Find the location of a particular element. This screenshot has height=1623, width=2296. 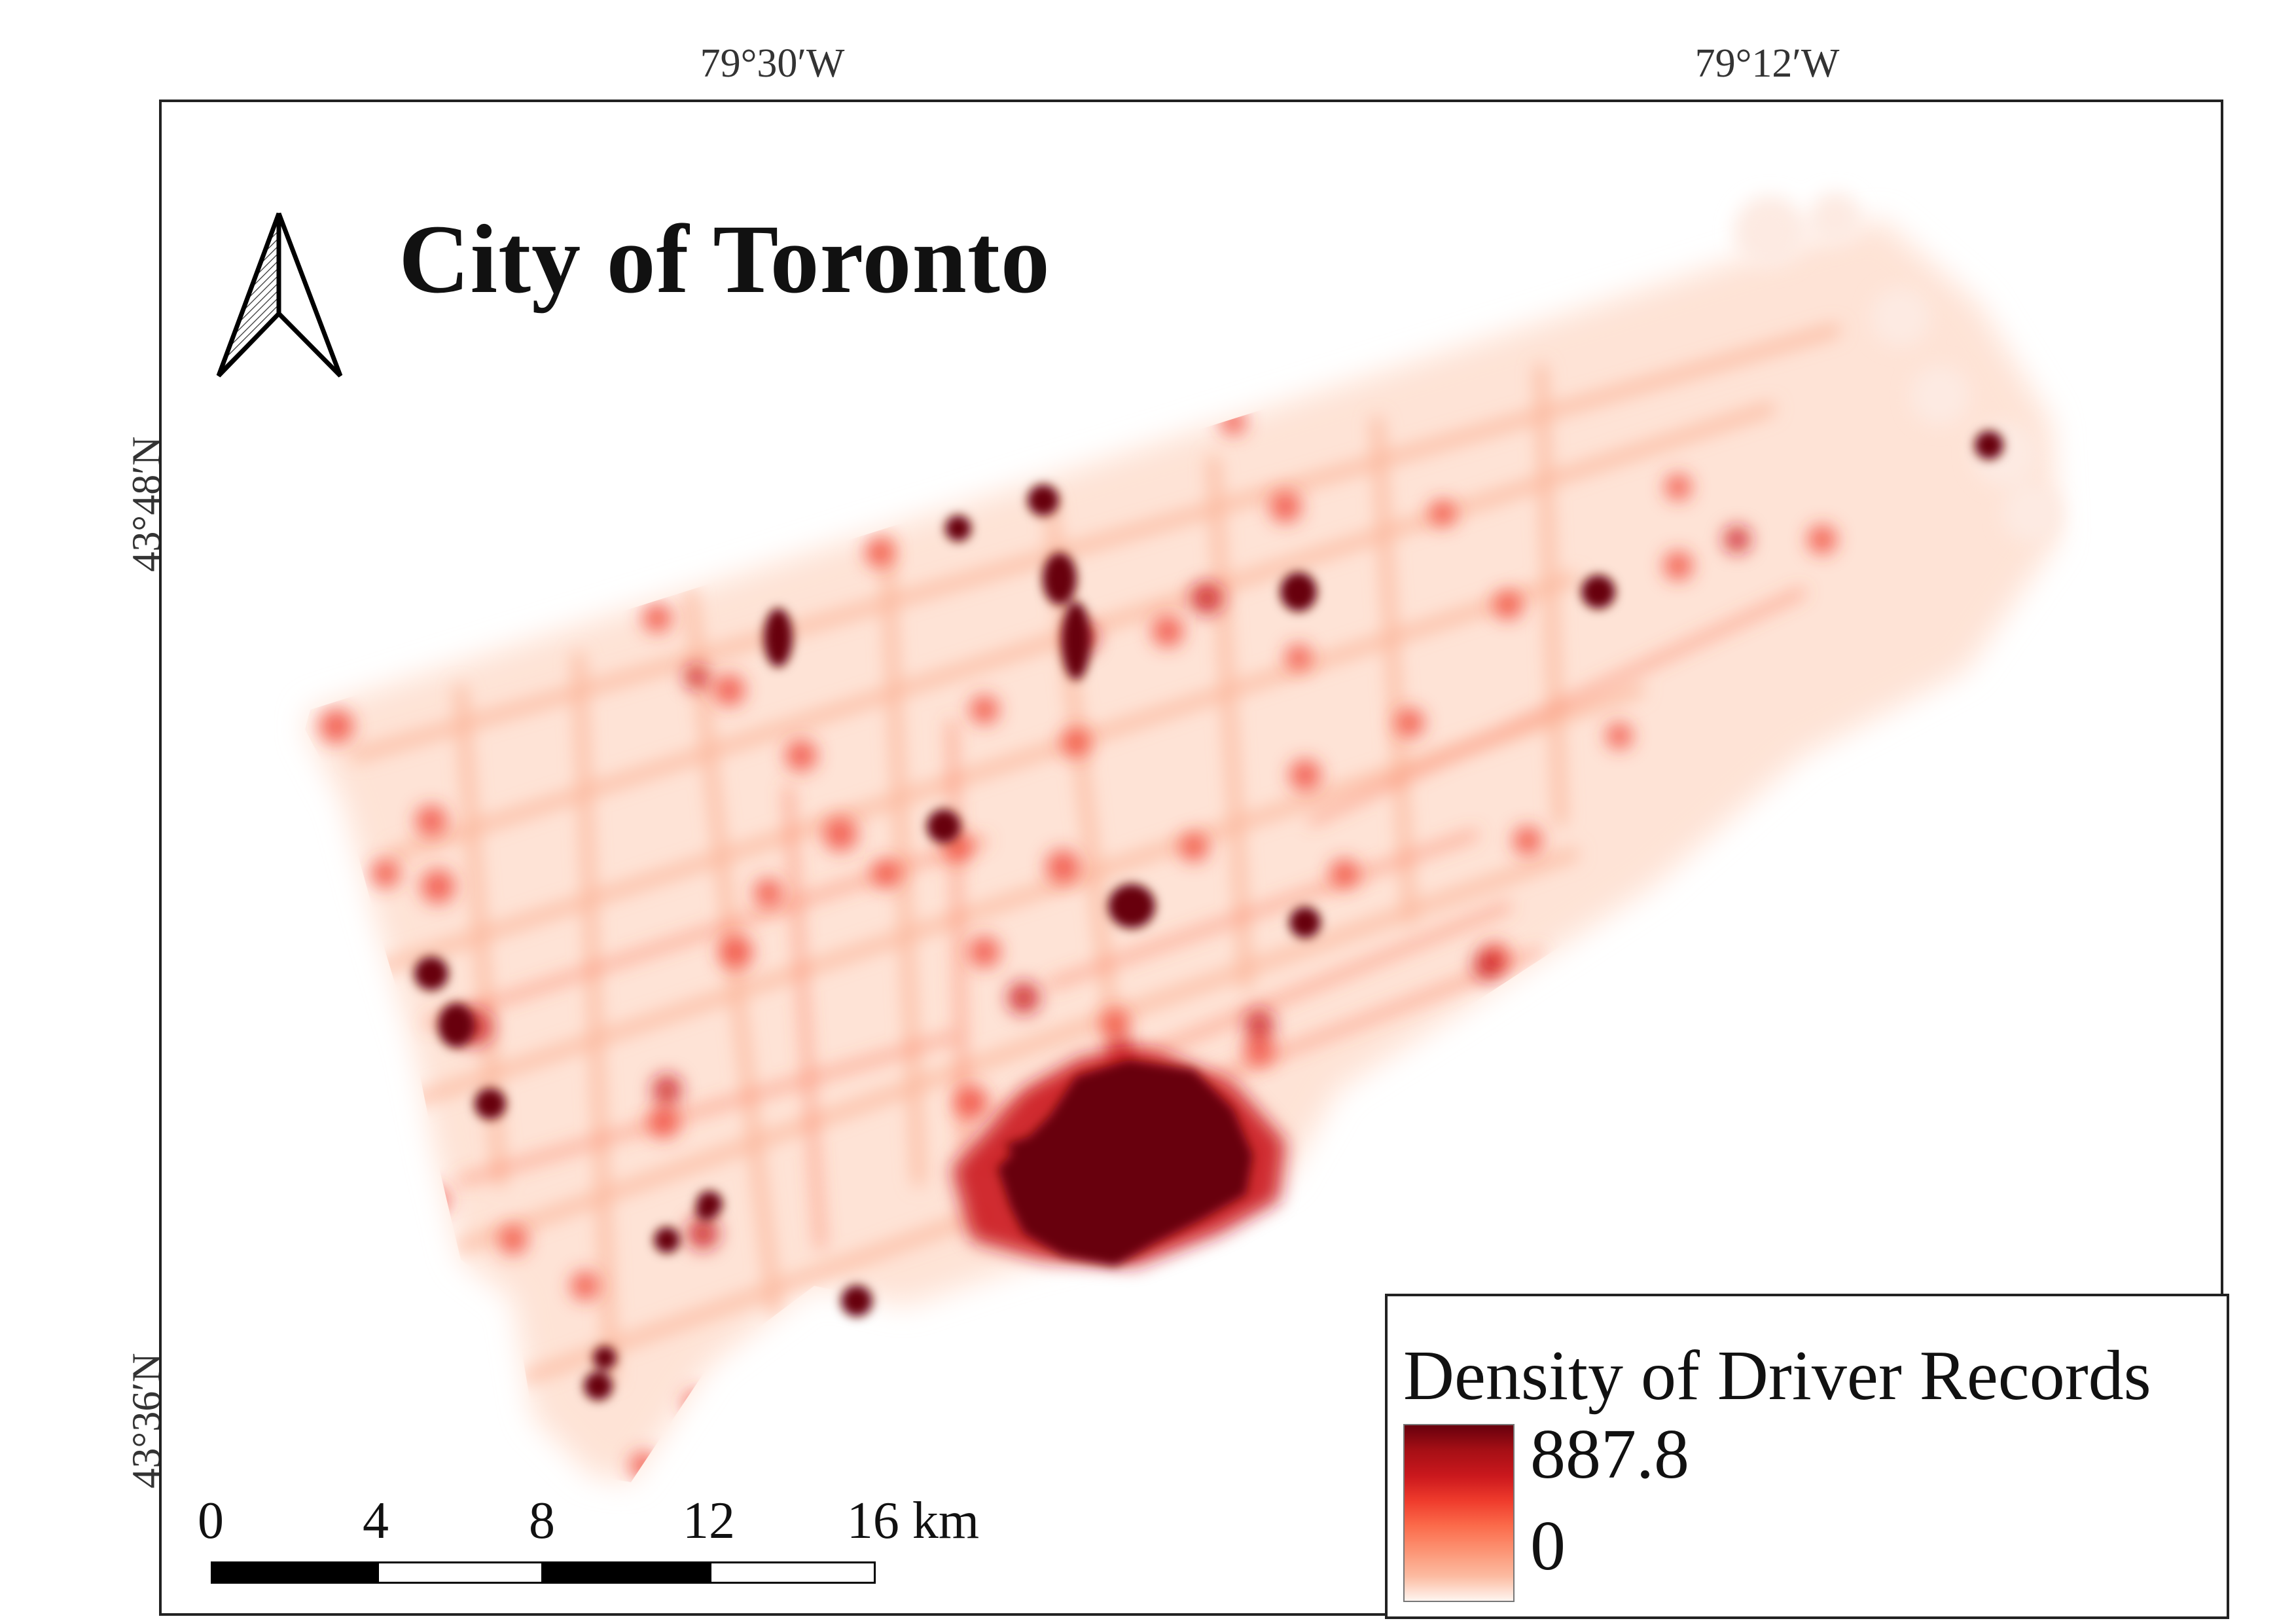

scale-label-16-km: 16 km is located at coordinates (913, 1521).